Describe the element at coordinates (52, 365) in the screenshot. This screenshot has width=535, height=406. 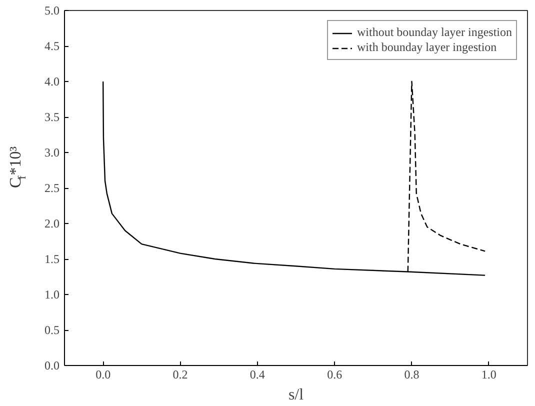
I see `y-tick-label: 0.0` at that location.